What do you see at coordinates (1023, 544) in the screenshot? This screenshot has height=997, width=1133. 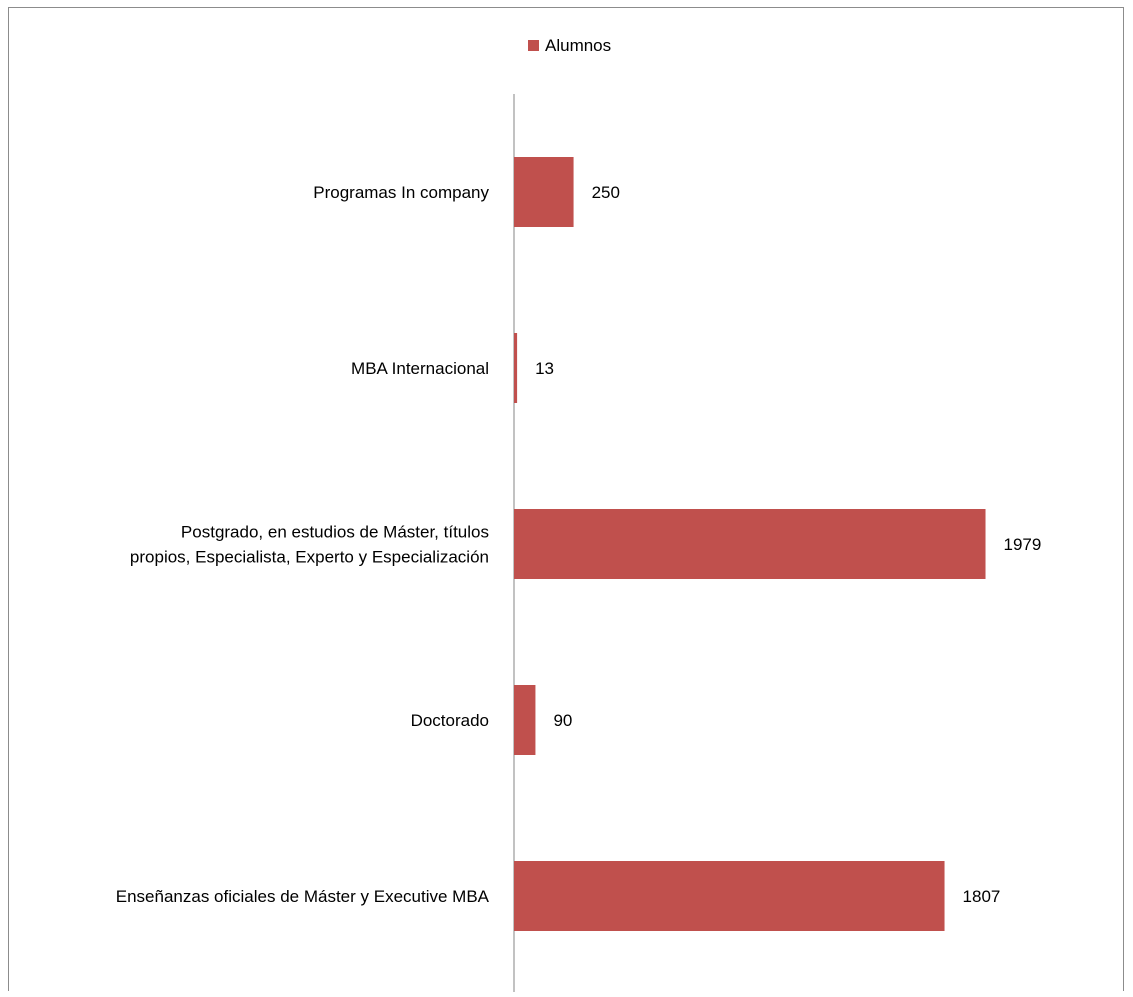 I see `data-label-2: 1979` at bounding box center [1023, 544].